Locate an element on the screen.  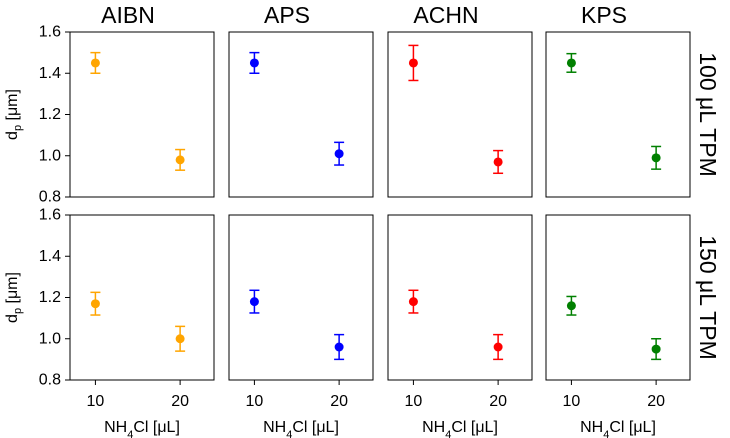
row-title: 150 μL TPM is located at coordinates (708, 297).